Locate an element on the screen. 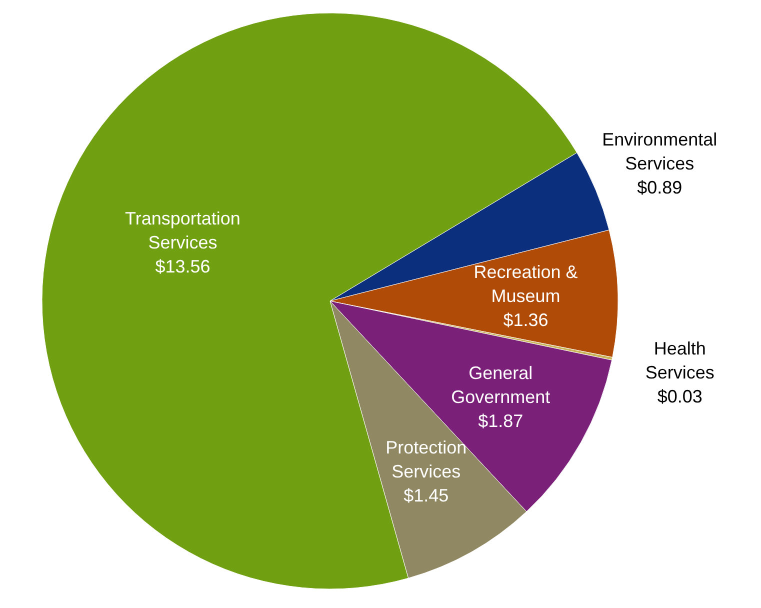  data-label: $1.87 is located at coordinates (501, 421).